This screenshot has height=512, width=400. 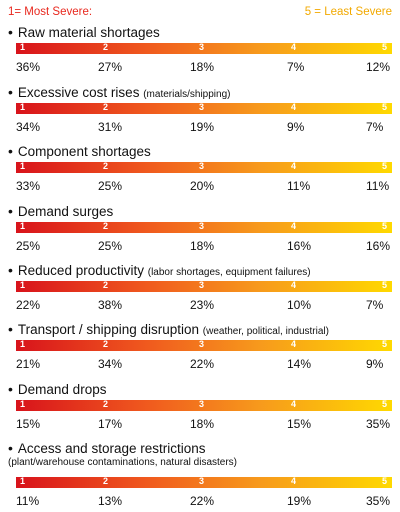 What do you see at coordinates (299, 364) in the screenshot?
I see `percentage-value: 14%` at bounding box center [299, 364].